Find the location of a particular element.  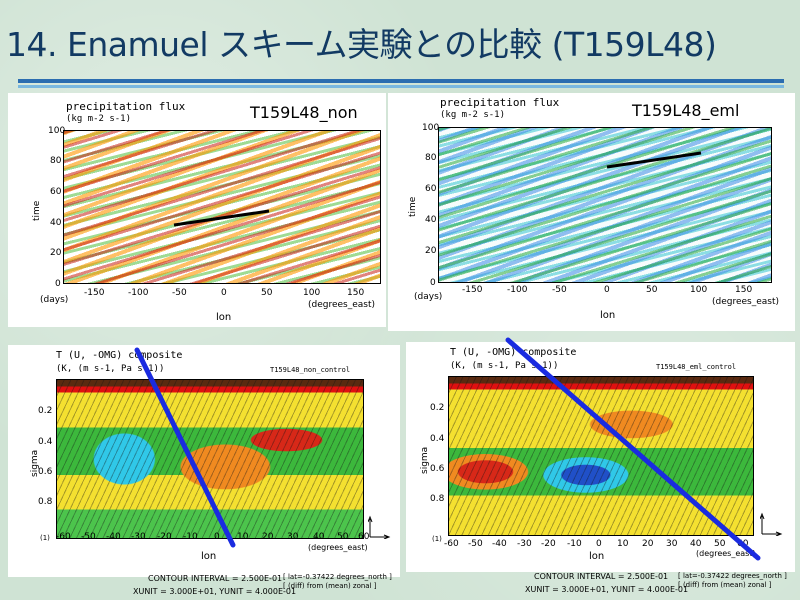

contour-interval-right: CONTOUR INTERVAL = 2.500E-01 is located at coordinates (601, 576).